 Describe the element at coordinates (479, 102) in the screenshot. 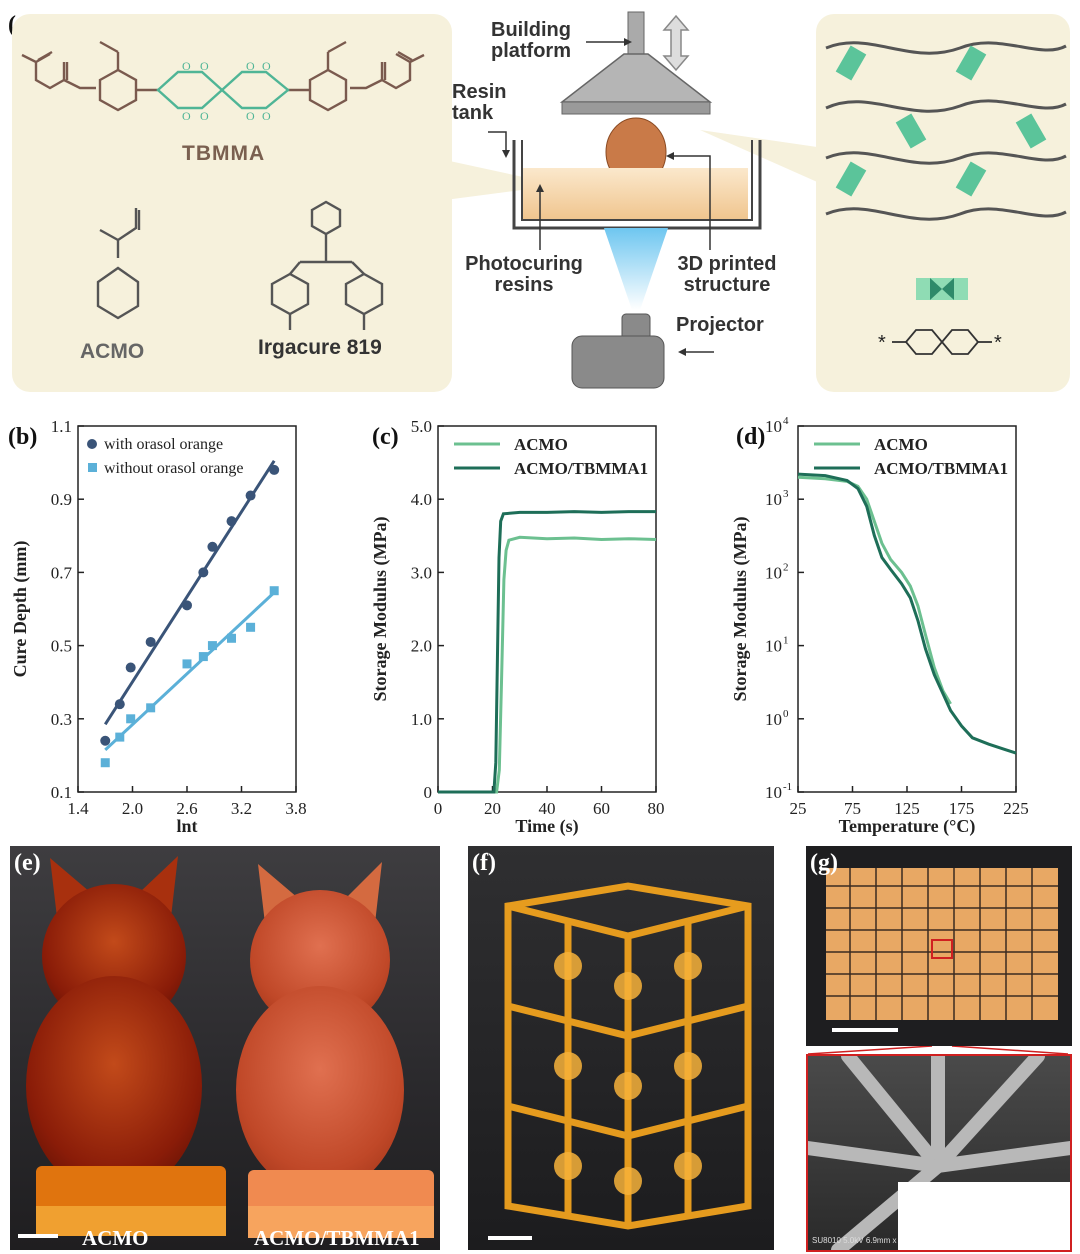

I see `resin-tank-label: Resin tank` at that location.